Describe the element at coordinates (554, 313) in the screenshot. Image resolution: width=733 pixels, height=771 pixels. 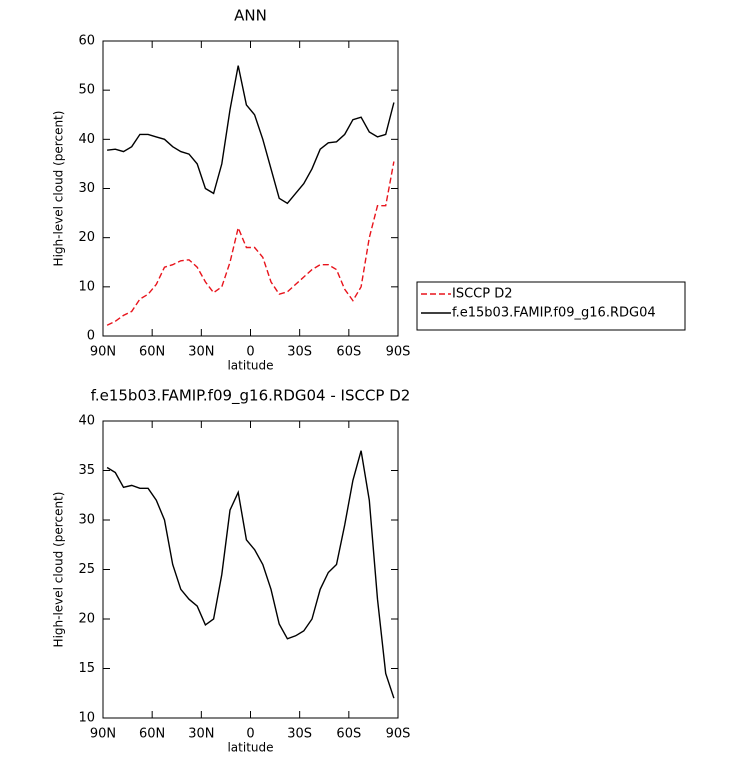
I see `legend-label: f.e15b03.FAMIP.f09_g16.RDG04` at that location.